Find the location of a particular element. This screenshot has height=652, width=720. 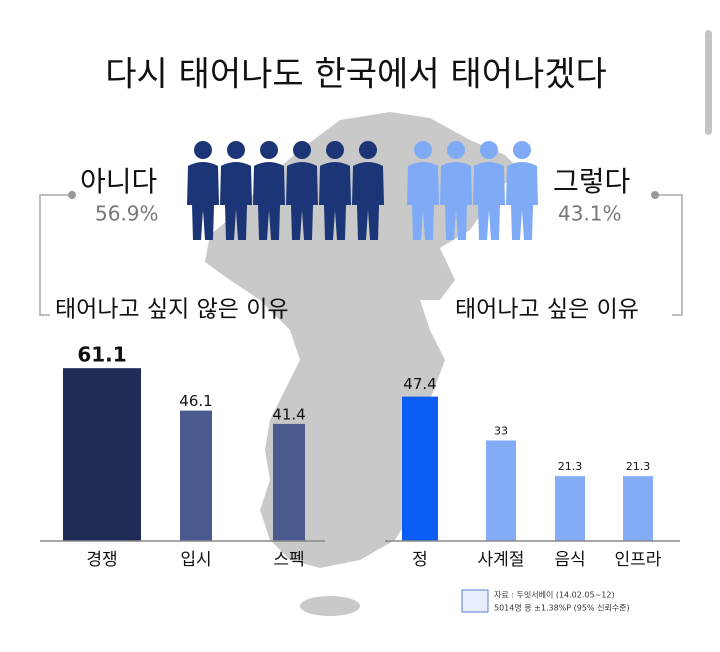

x-tick-label: 사계절 is located at coordinates (501, 560).